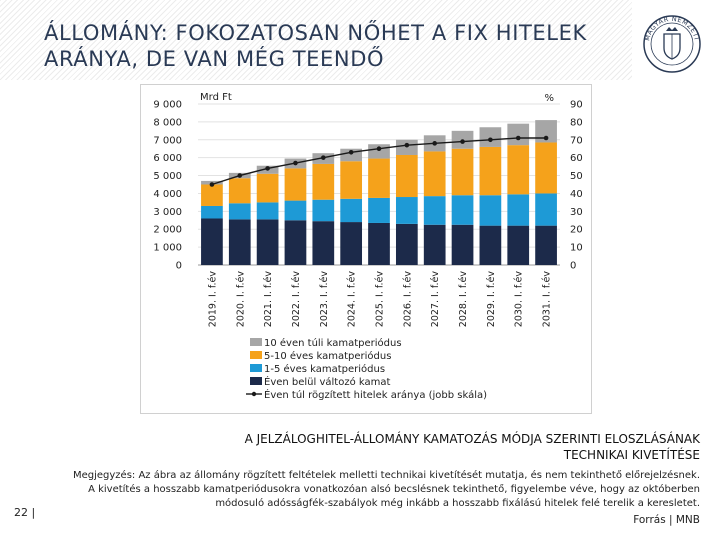 The width and height of the screenshot is (720, 540). Describe the element at coordinates (256, 381) in the screenshot. I see `legend-swatch-s_var` at that location.